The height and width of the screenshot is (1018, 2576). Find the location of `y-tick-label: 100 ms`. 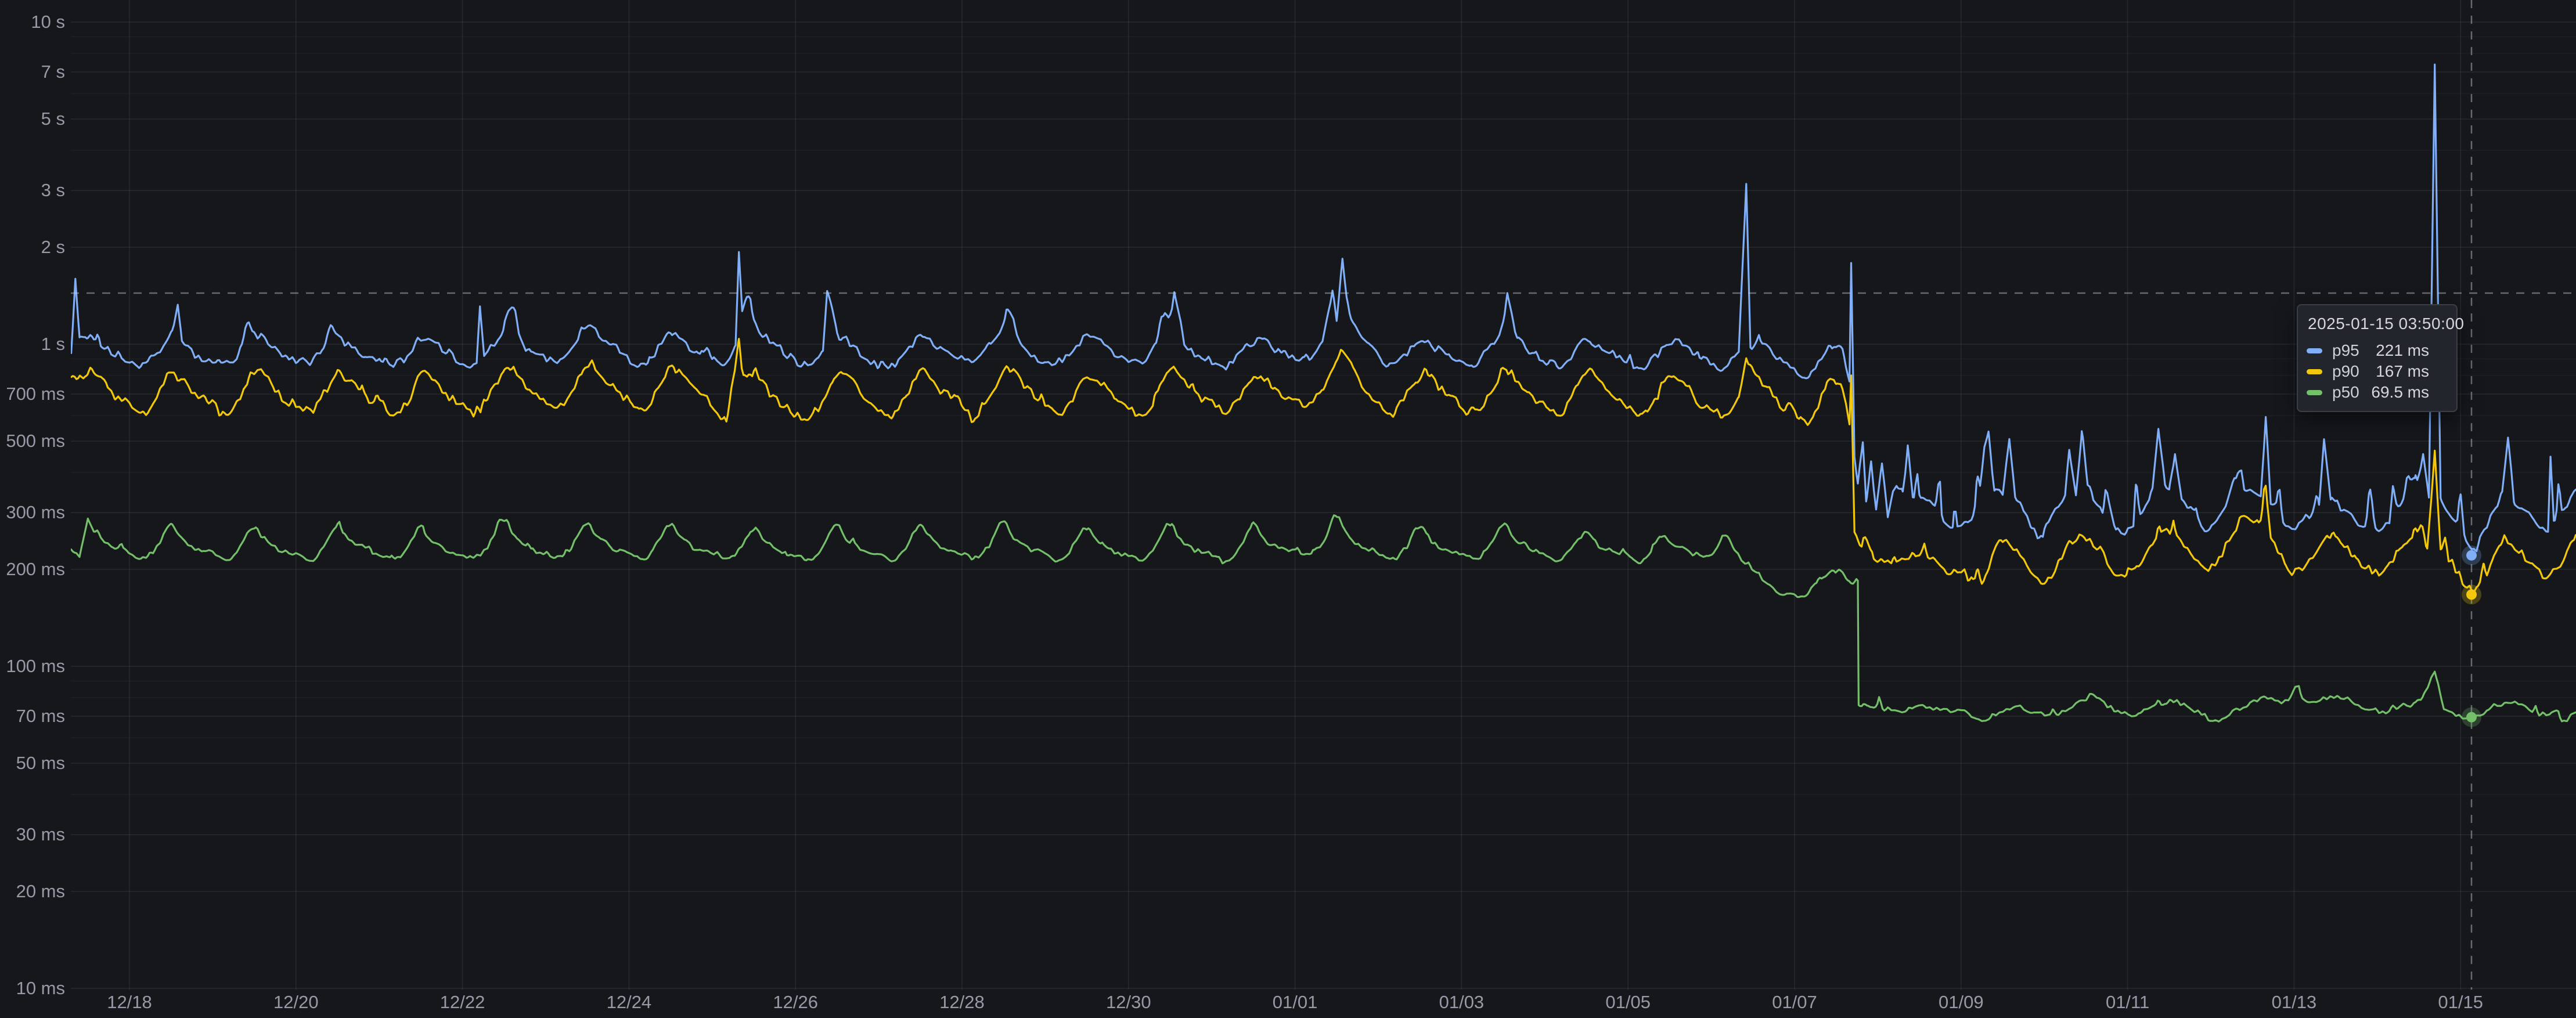

y-tick-label: 100 ms is located at coordinates (35, 666).